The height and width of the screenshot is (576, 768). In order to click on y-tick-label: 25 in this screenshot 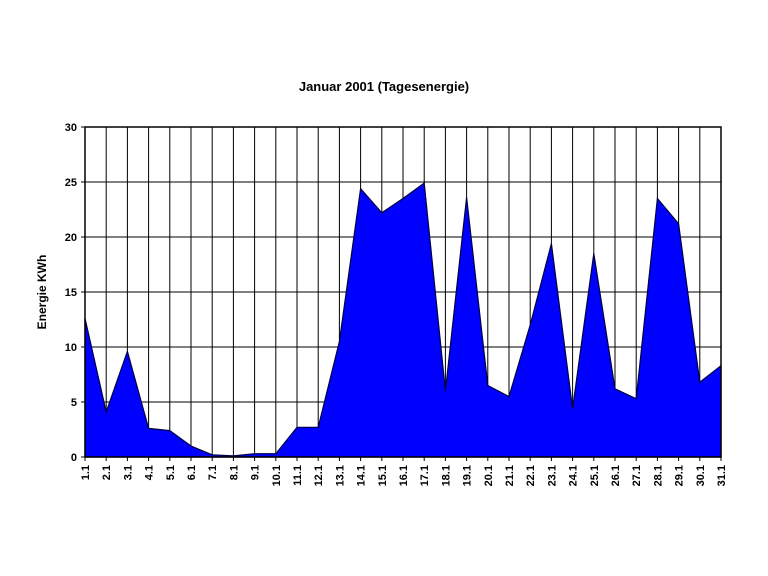, I will do `click(71, 183)`.